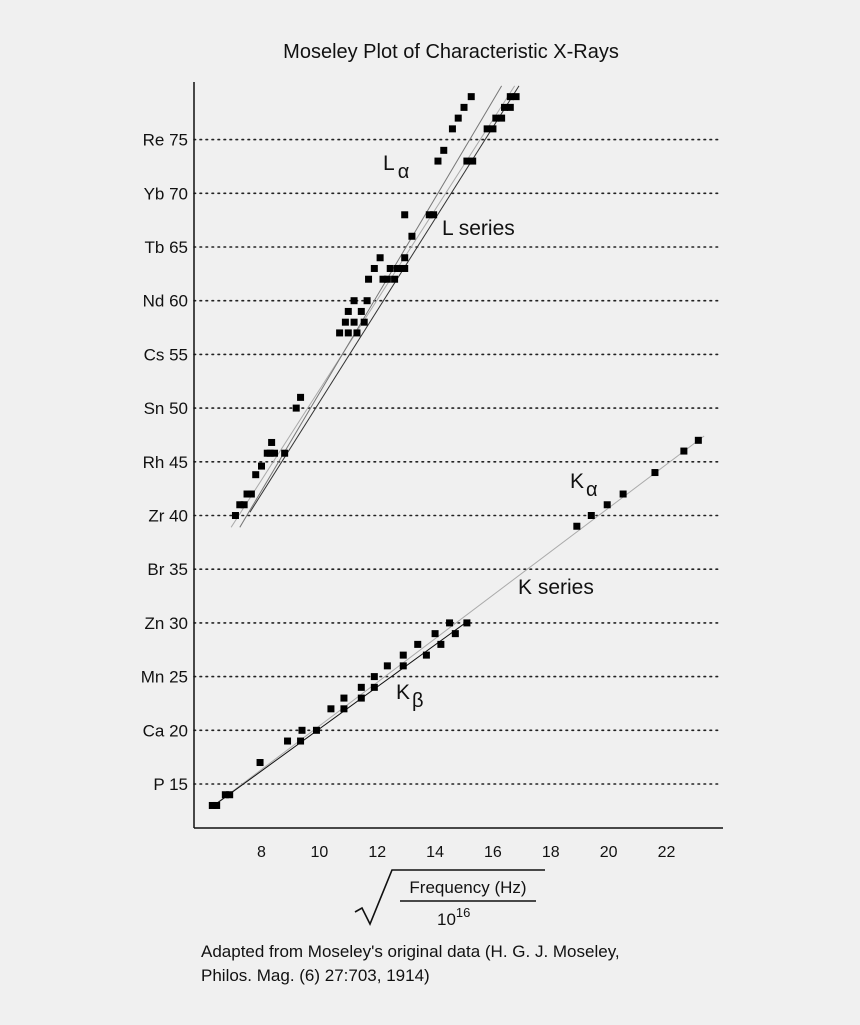 The width and height of the screenshot is (860, 1025). Describe the element at coordinates (167, 569) in the screenshot. I see `y-tick-label: Br 35` at that location.